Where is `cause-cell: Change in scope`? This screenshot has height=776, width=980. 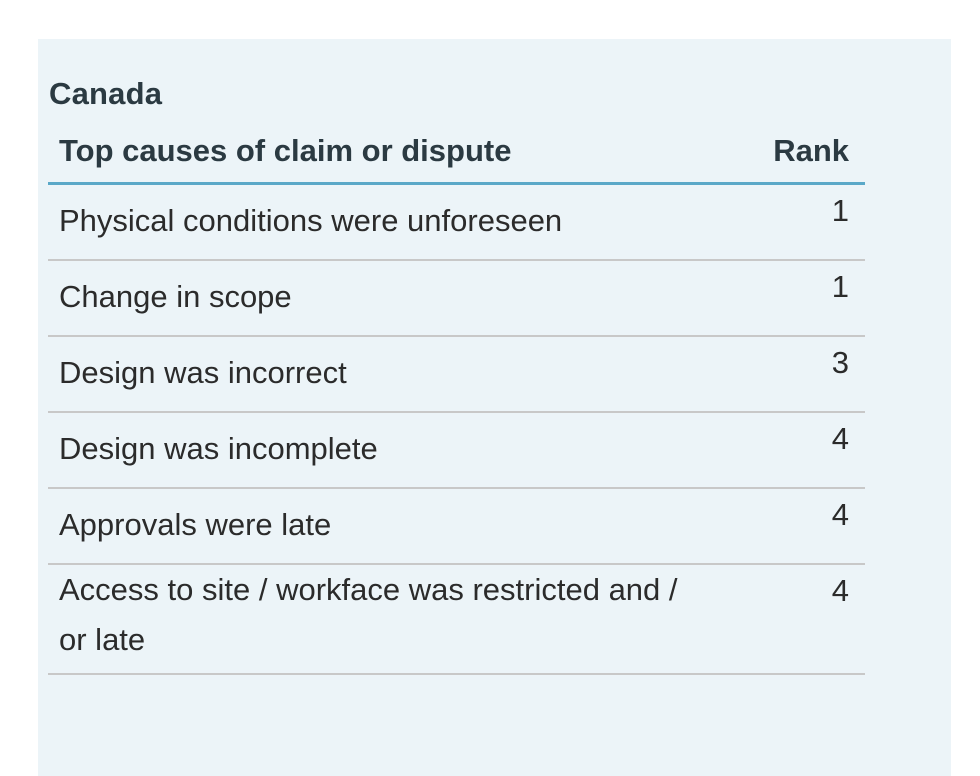
cause-cell: Change in scope is located at coordinates (373, 298).